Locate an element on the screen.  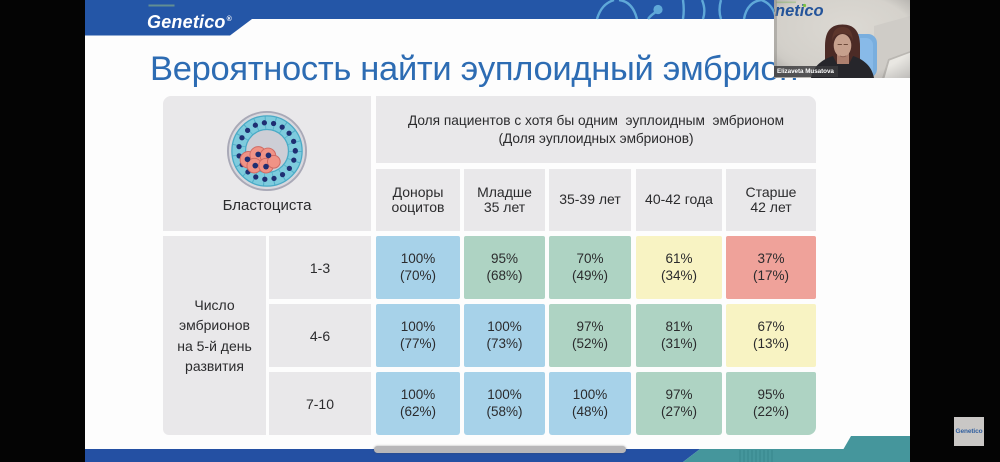
cell-sub: (52%) is located at coordinates (589, 343).